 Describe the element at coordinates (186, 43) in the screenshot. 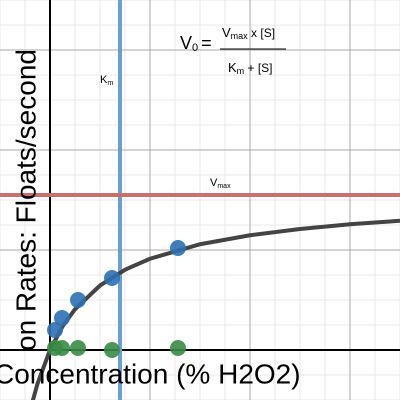

I see `eq-v: V` at that location.